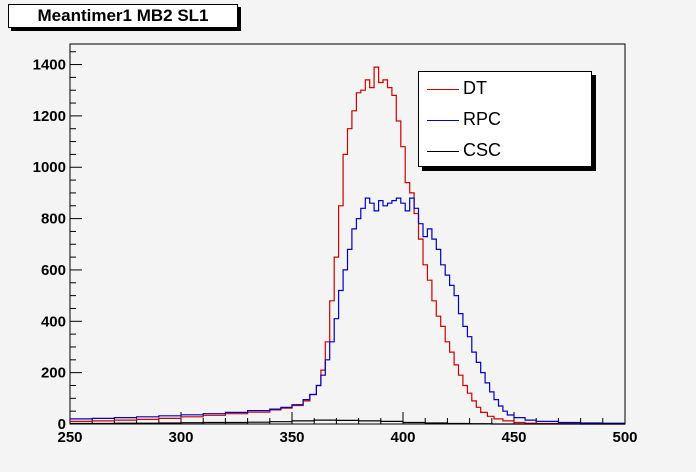 This screenshot has width=696, height=472. I want to click on legend-entry-dt: DT, so click(505, 89).